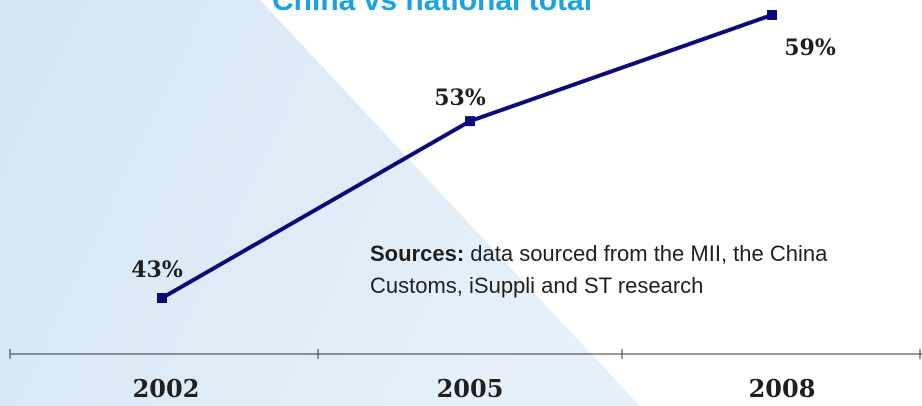 The height and width of the screenshot is (406, 922). What do you see at coordinates (162, 298) in the screenshot?
I see `data-point-2002` at bounding box center [162, 298].